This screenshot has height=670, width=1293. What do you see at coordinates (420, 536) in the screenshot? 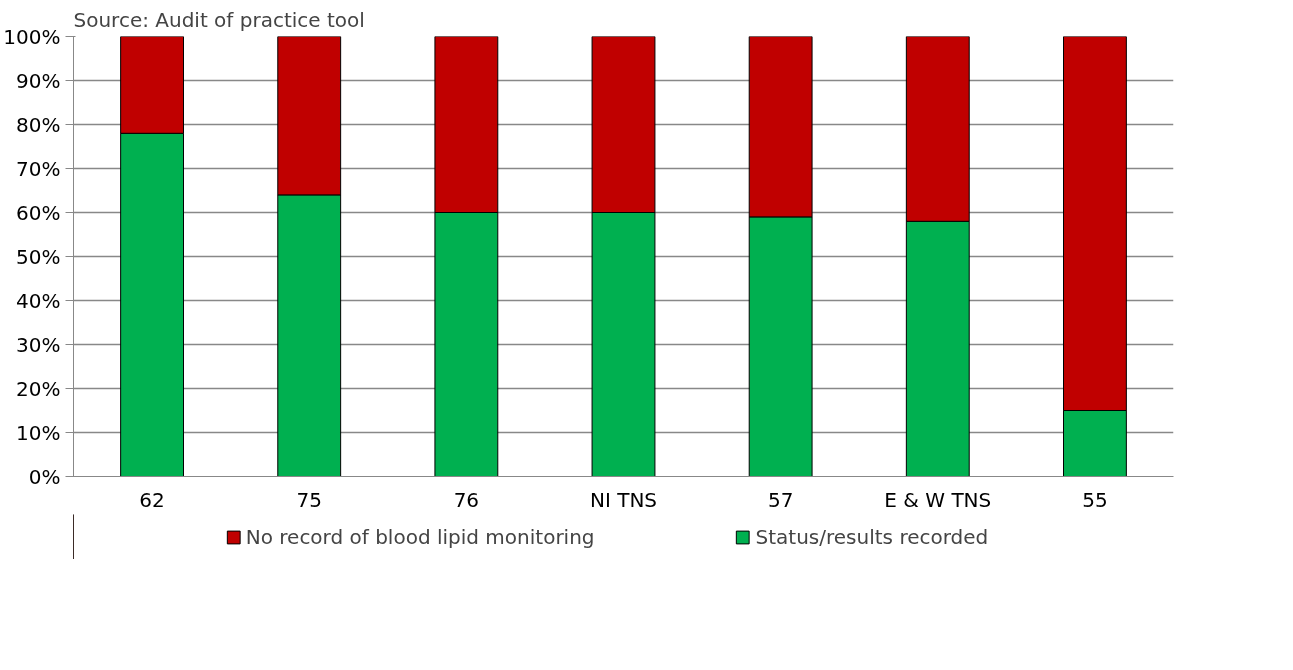
I see `legend-label: No record of blood lipid monitoring` at bounding box center [420, 536].